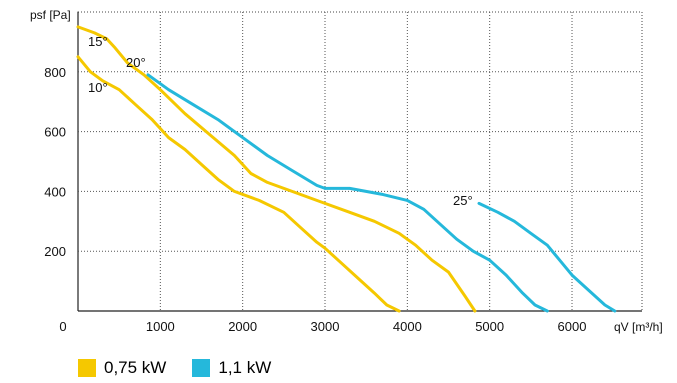  What do you see at coordinates (201, 368) in the screenshot?
I see `legend-swatch-11kw` at bounding box center [201, 368].